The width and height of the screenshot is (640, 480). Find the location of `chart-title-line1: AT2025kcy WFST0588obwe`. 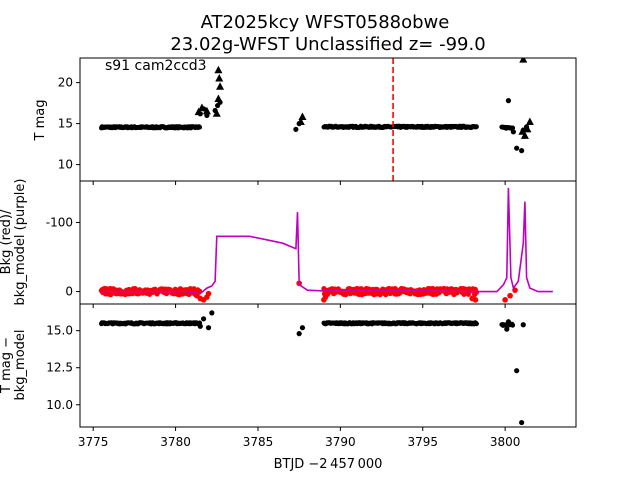

chart-title-line1: AT2025kcy WFST0588obwe is located at coordinates (325, 22).